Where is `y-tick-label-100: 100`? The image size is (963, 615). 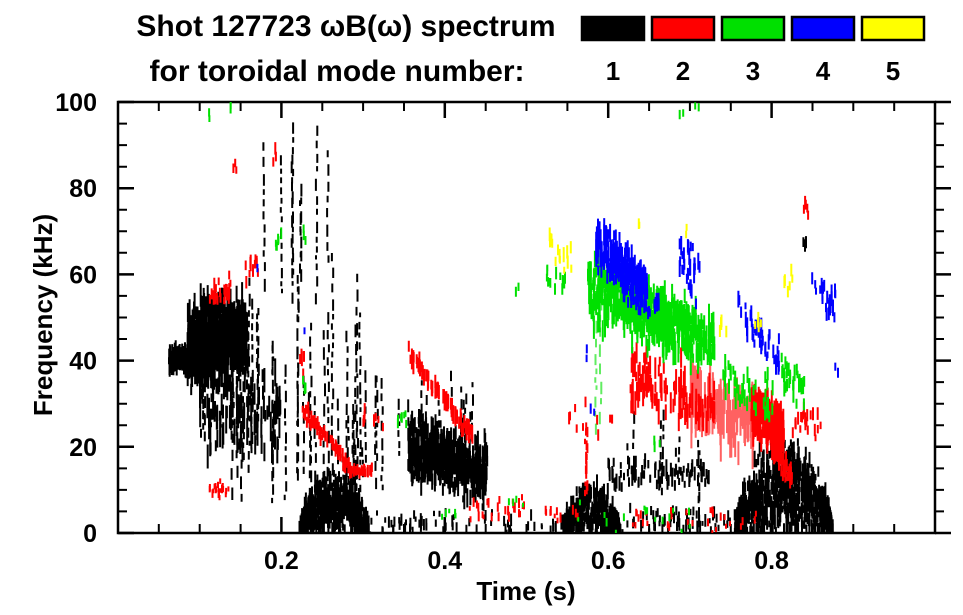 y-tick-label-100: 100 is located at coordinates (76, 103).